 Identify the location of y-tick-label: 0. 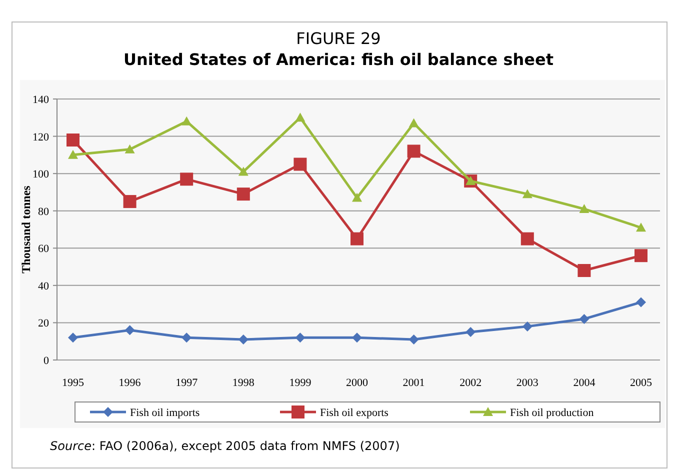
(47, 361).